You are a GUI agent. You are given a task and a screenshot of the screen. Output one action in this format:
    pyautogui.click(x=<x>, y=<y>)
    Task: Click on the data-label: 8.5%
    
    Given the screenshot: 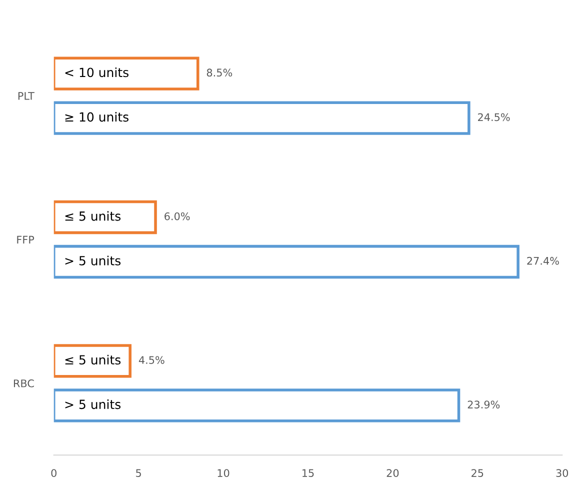 What is the action you would take?
    pyautogui.click(x=219, y=72)
    